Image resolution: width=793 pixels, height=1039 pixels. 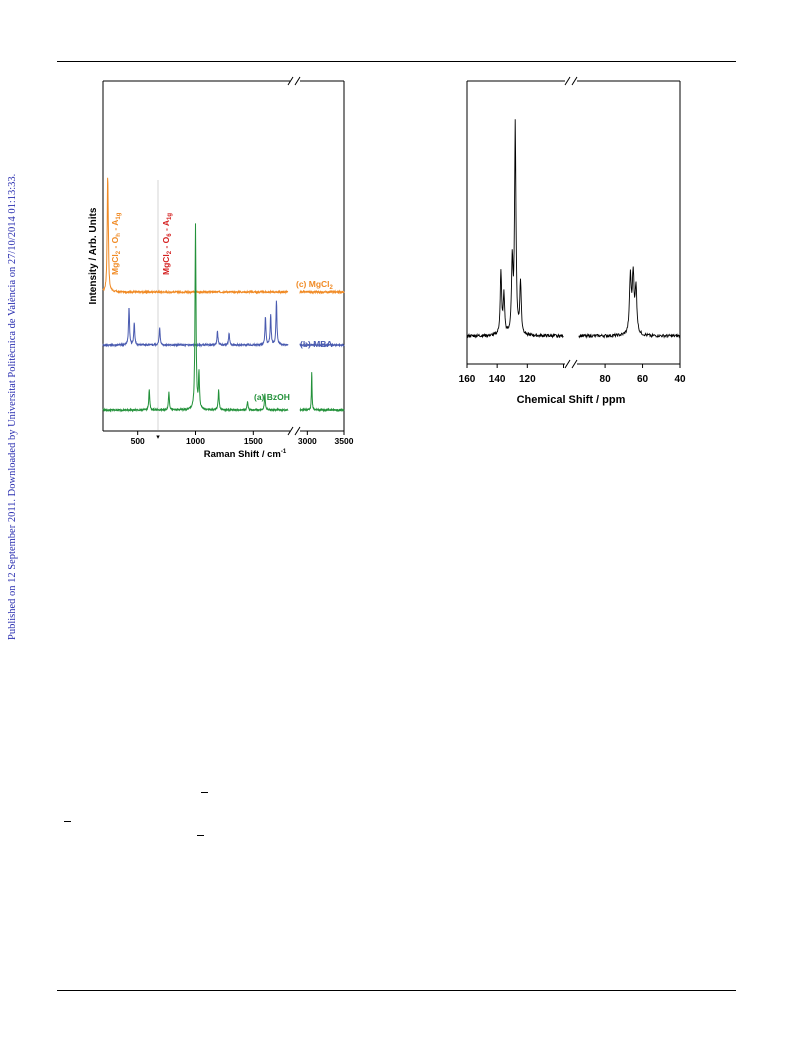 What do you see at coordinates (572, 374) in the screenshot?
I see `nmr-x-ticks: 160 140 120 80 60 40` at bounding box center [572, 374].